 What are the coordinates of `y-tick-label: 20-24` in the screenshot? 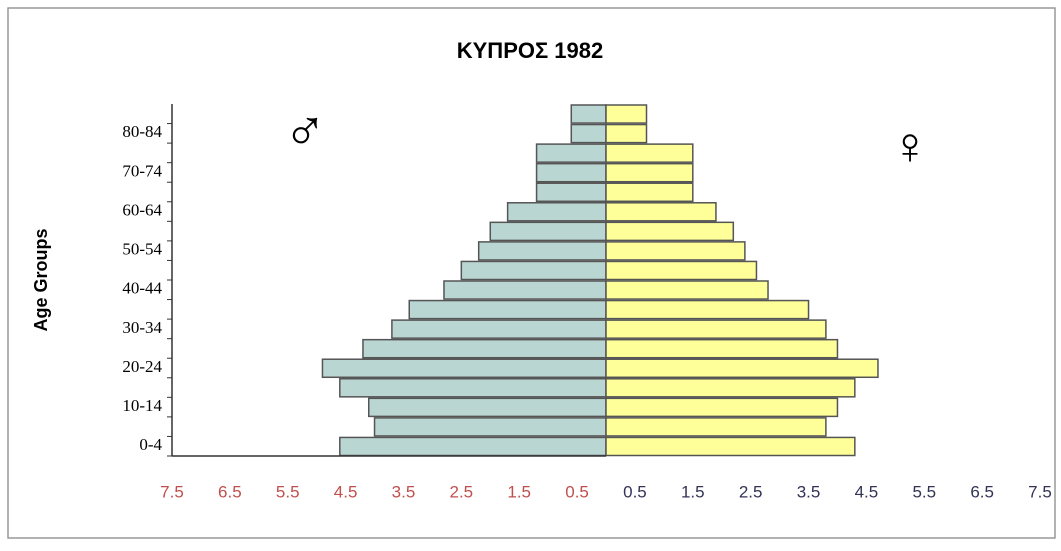 It's located at (142, 366).